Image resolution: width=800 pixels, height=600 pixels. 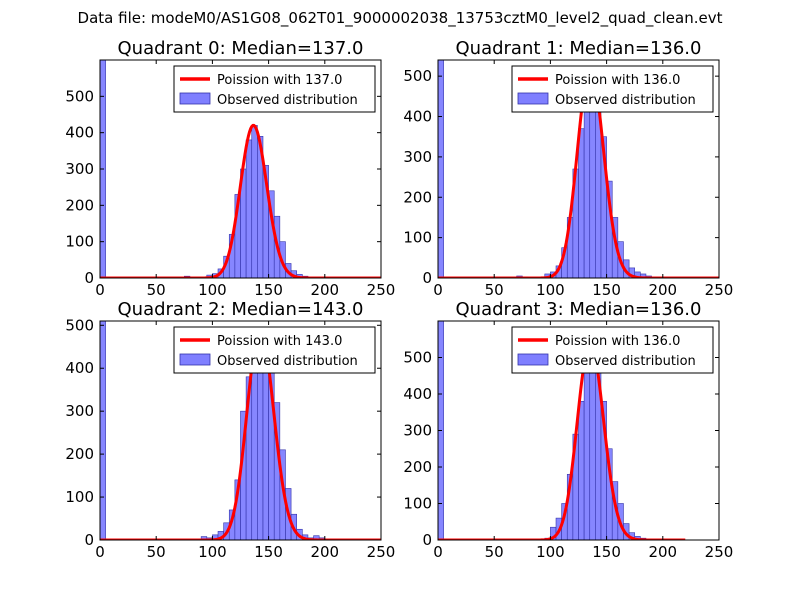 I want to click on legend-fit-label: Poission with 143.0, so click(x=279, y=341).